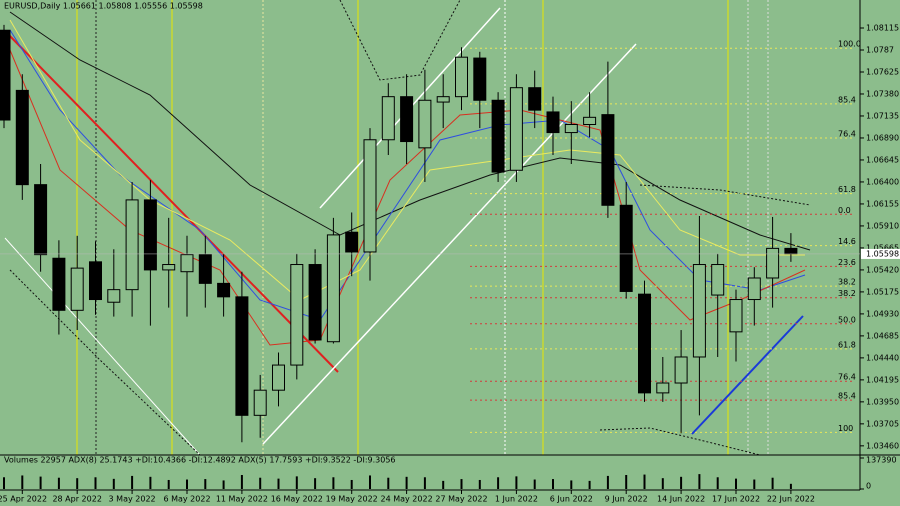 Image resolution: width=900 pixels, height=506 pixels. I want to click on y-tick-label: 1.06400, so click(882, 181).